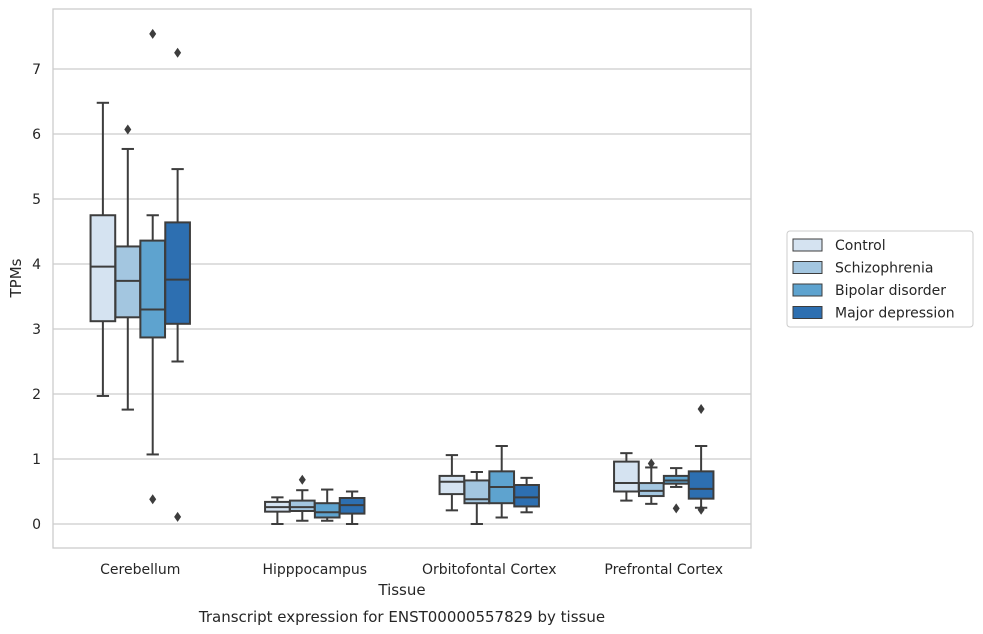  What do you see at coordinates (314, 570) in the screenshot?
I see `x-tick-label-2: Hipppocampus` at bounding box center [314, 570].